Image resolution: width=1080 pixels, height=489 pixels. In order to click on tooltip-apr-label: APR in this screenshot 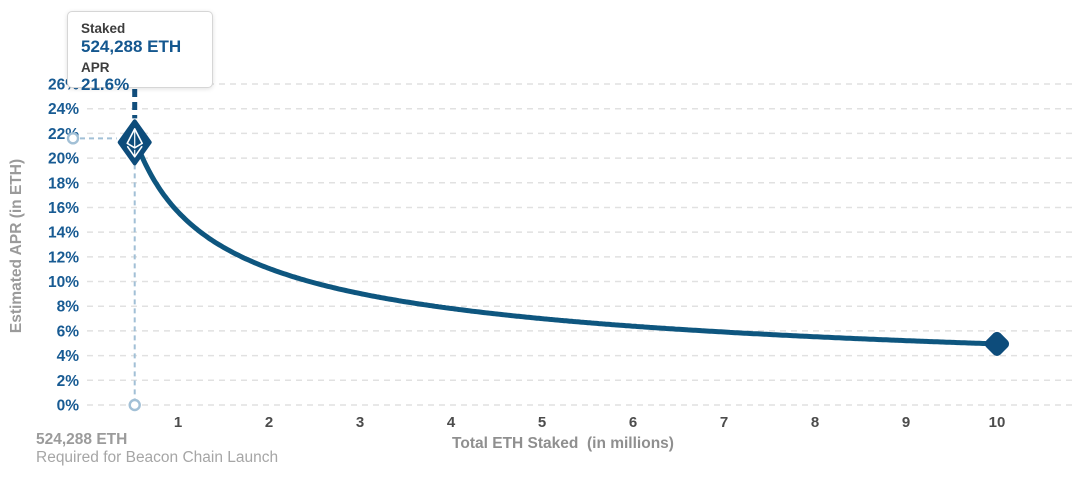, I will do `click(95, 67)`.